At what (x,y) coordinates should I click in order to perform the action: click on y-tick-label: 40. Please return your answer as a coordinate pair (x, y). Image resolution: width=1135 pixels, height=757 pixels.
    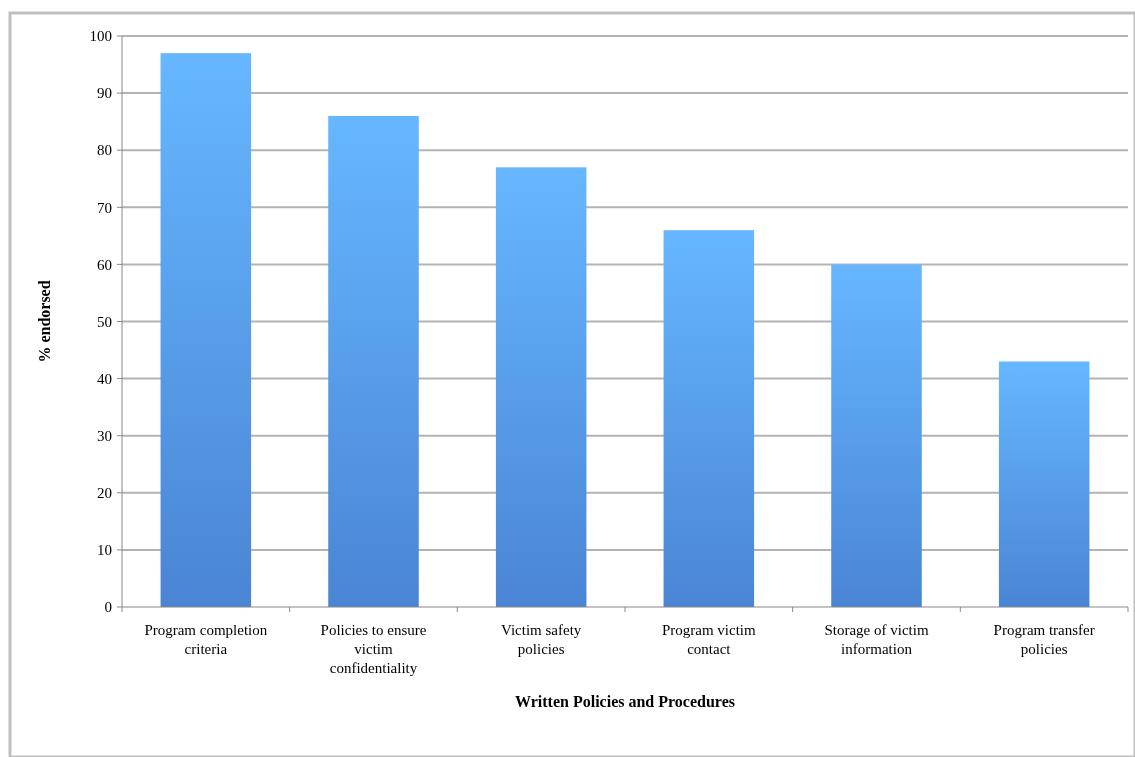
    Looking at the image, I should click on (104, 378).